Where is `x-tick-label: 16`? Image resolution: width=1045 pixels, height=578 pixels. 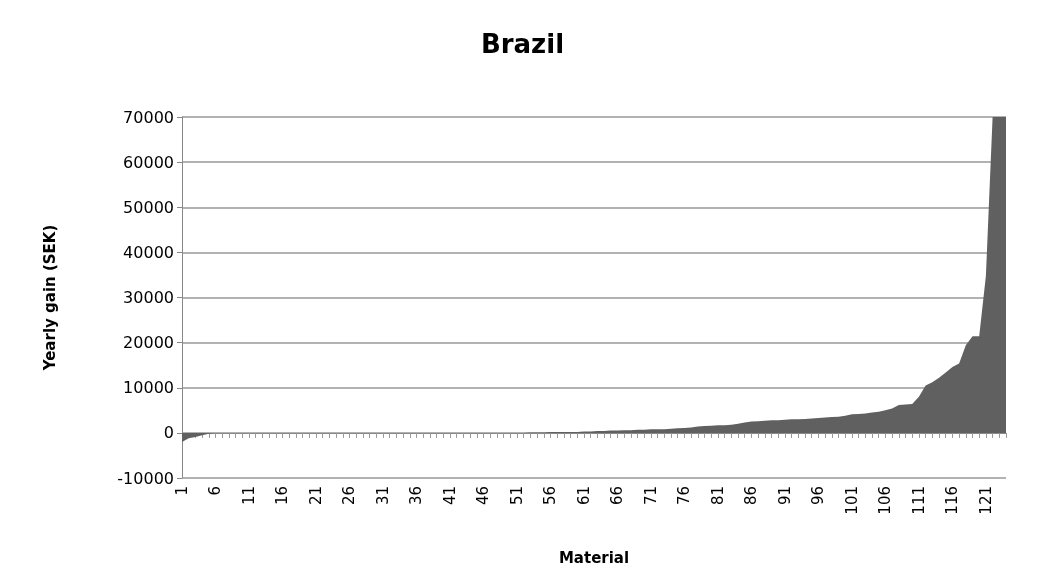
x-tick-label: 16 is located at coordinates (282, 496).